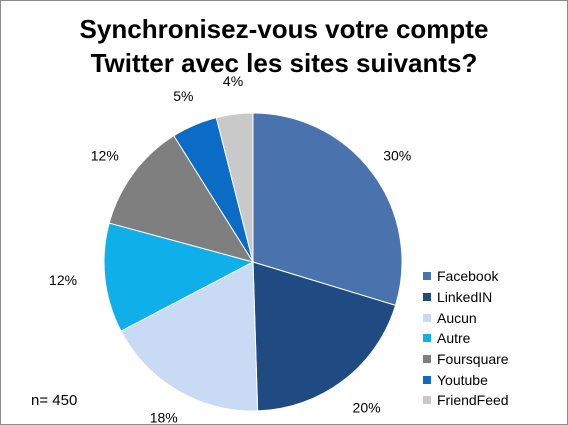 This screenshot has height=425, width=568. What do you see at coordinates (454, 338) in the screenshot?
I see `legend-label: Autre` at bounding box center [454, 338].